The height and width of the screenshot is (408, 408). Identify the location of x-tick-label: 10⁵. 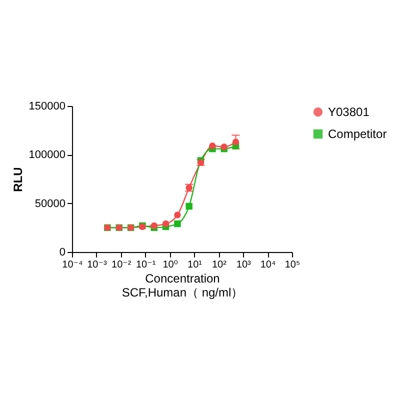
(292, 265).